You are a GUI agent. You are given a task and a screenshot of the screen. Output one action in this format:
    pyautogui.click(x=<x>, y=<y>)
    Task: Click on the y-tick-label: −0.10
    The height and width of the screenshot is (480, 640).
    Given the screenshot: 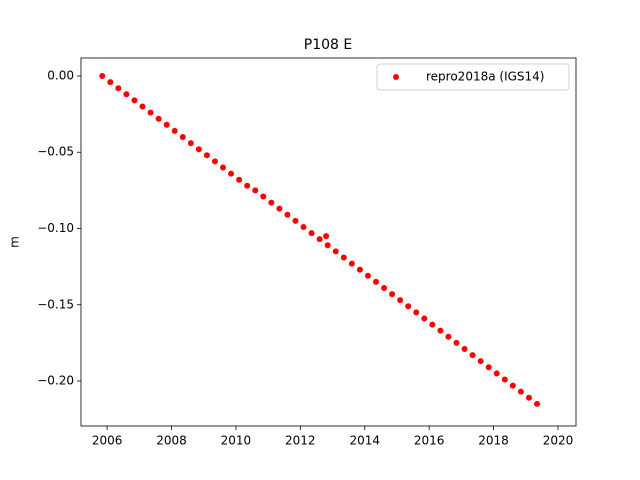 What is the action you would take?
    pyautogui.click(x=55, y=228)
    